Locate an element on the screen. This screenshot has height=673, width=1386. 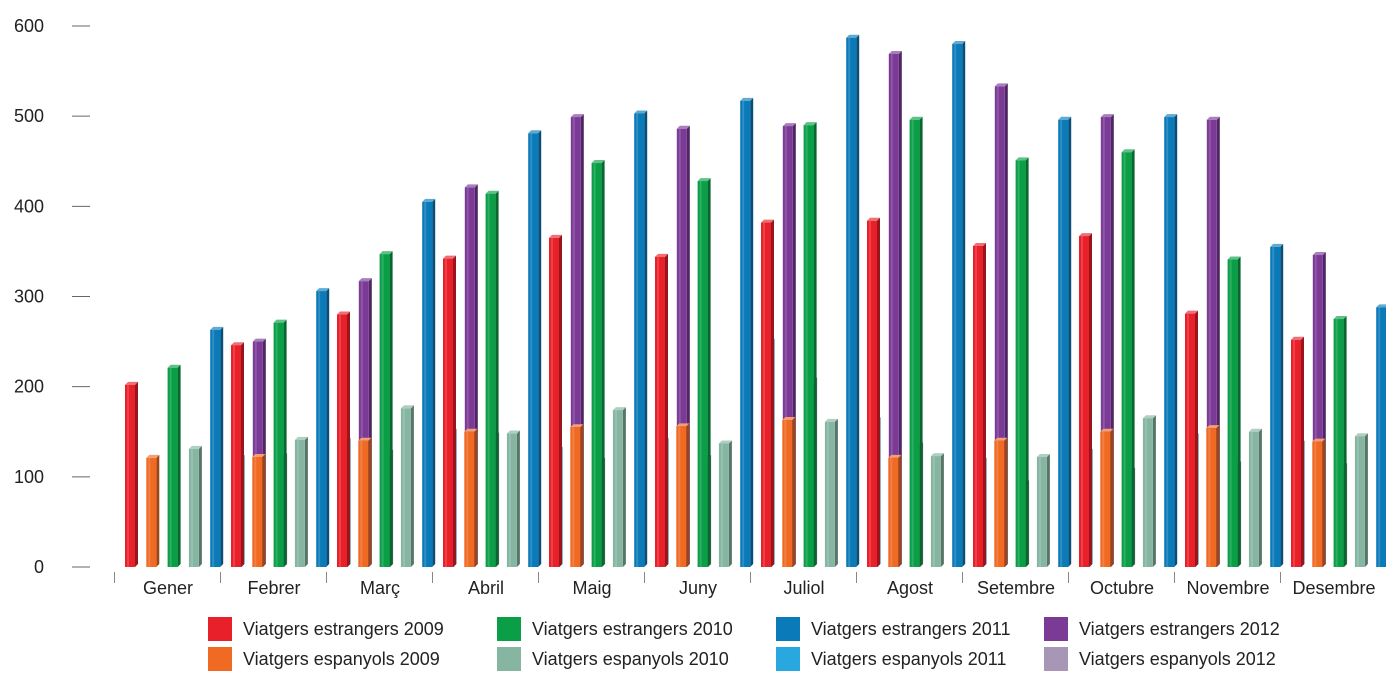
legend-label: Viatgers estrangers 2009 is located at coordinates (343, 628).